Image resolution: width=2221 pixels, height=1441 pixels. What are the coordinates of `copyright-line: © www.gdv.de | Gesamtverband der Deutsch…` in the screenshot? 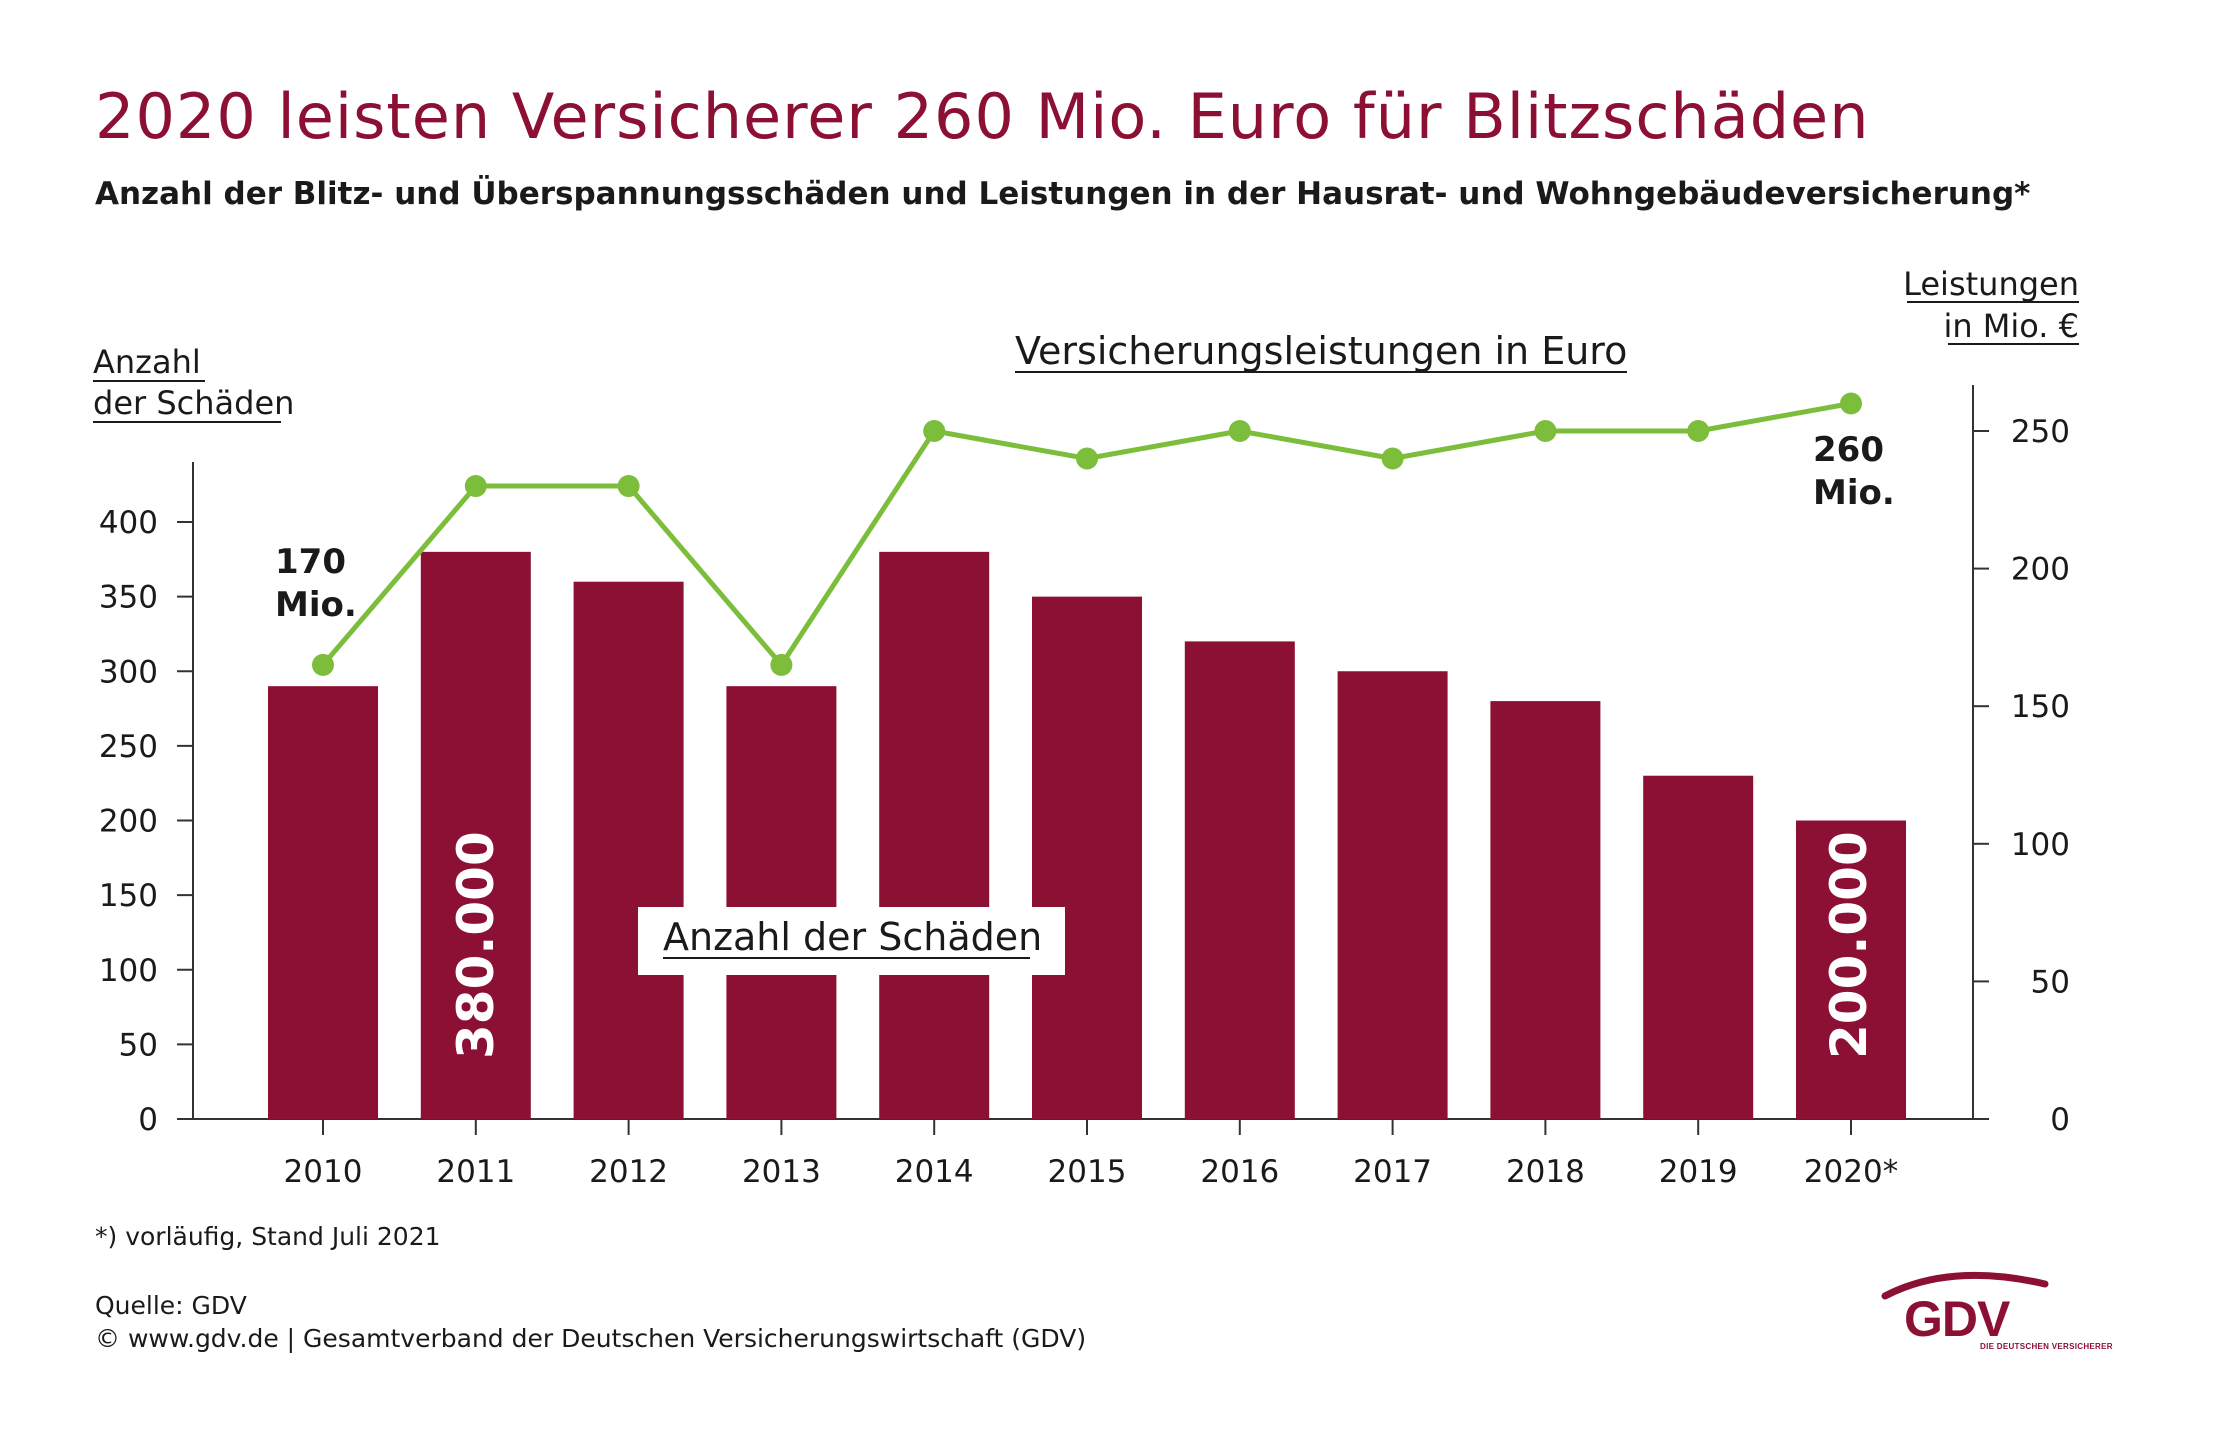 It's located at (591, 1338).